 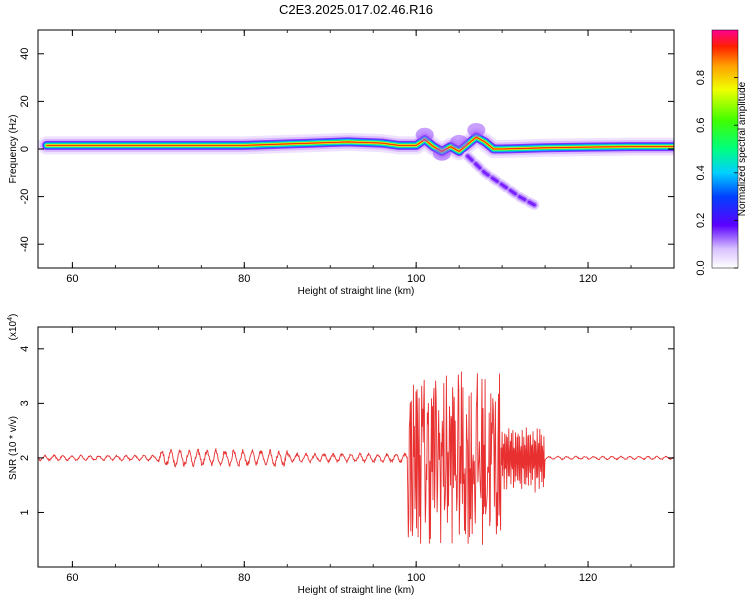 What do you see at coordinates (356, 590) in the screenshot?
I see `snr-x-axis-title: Height of straight line (km)` at bounding box center [356, 590].